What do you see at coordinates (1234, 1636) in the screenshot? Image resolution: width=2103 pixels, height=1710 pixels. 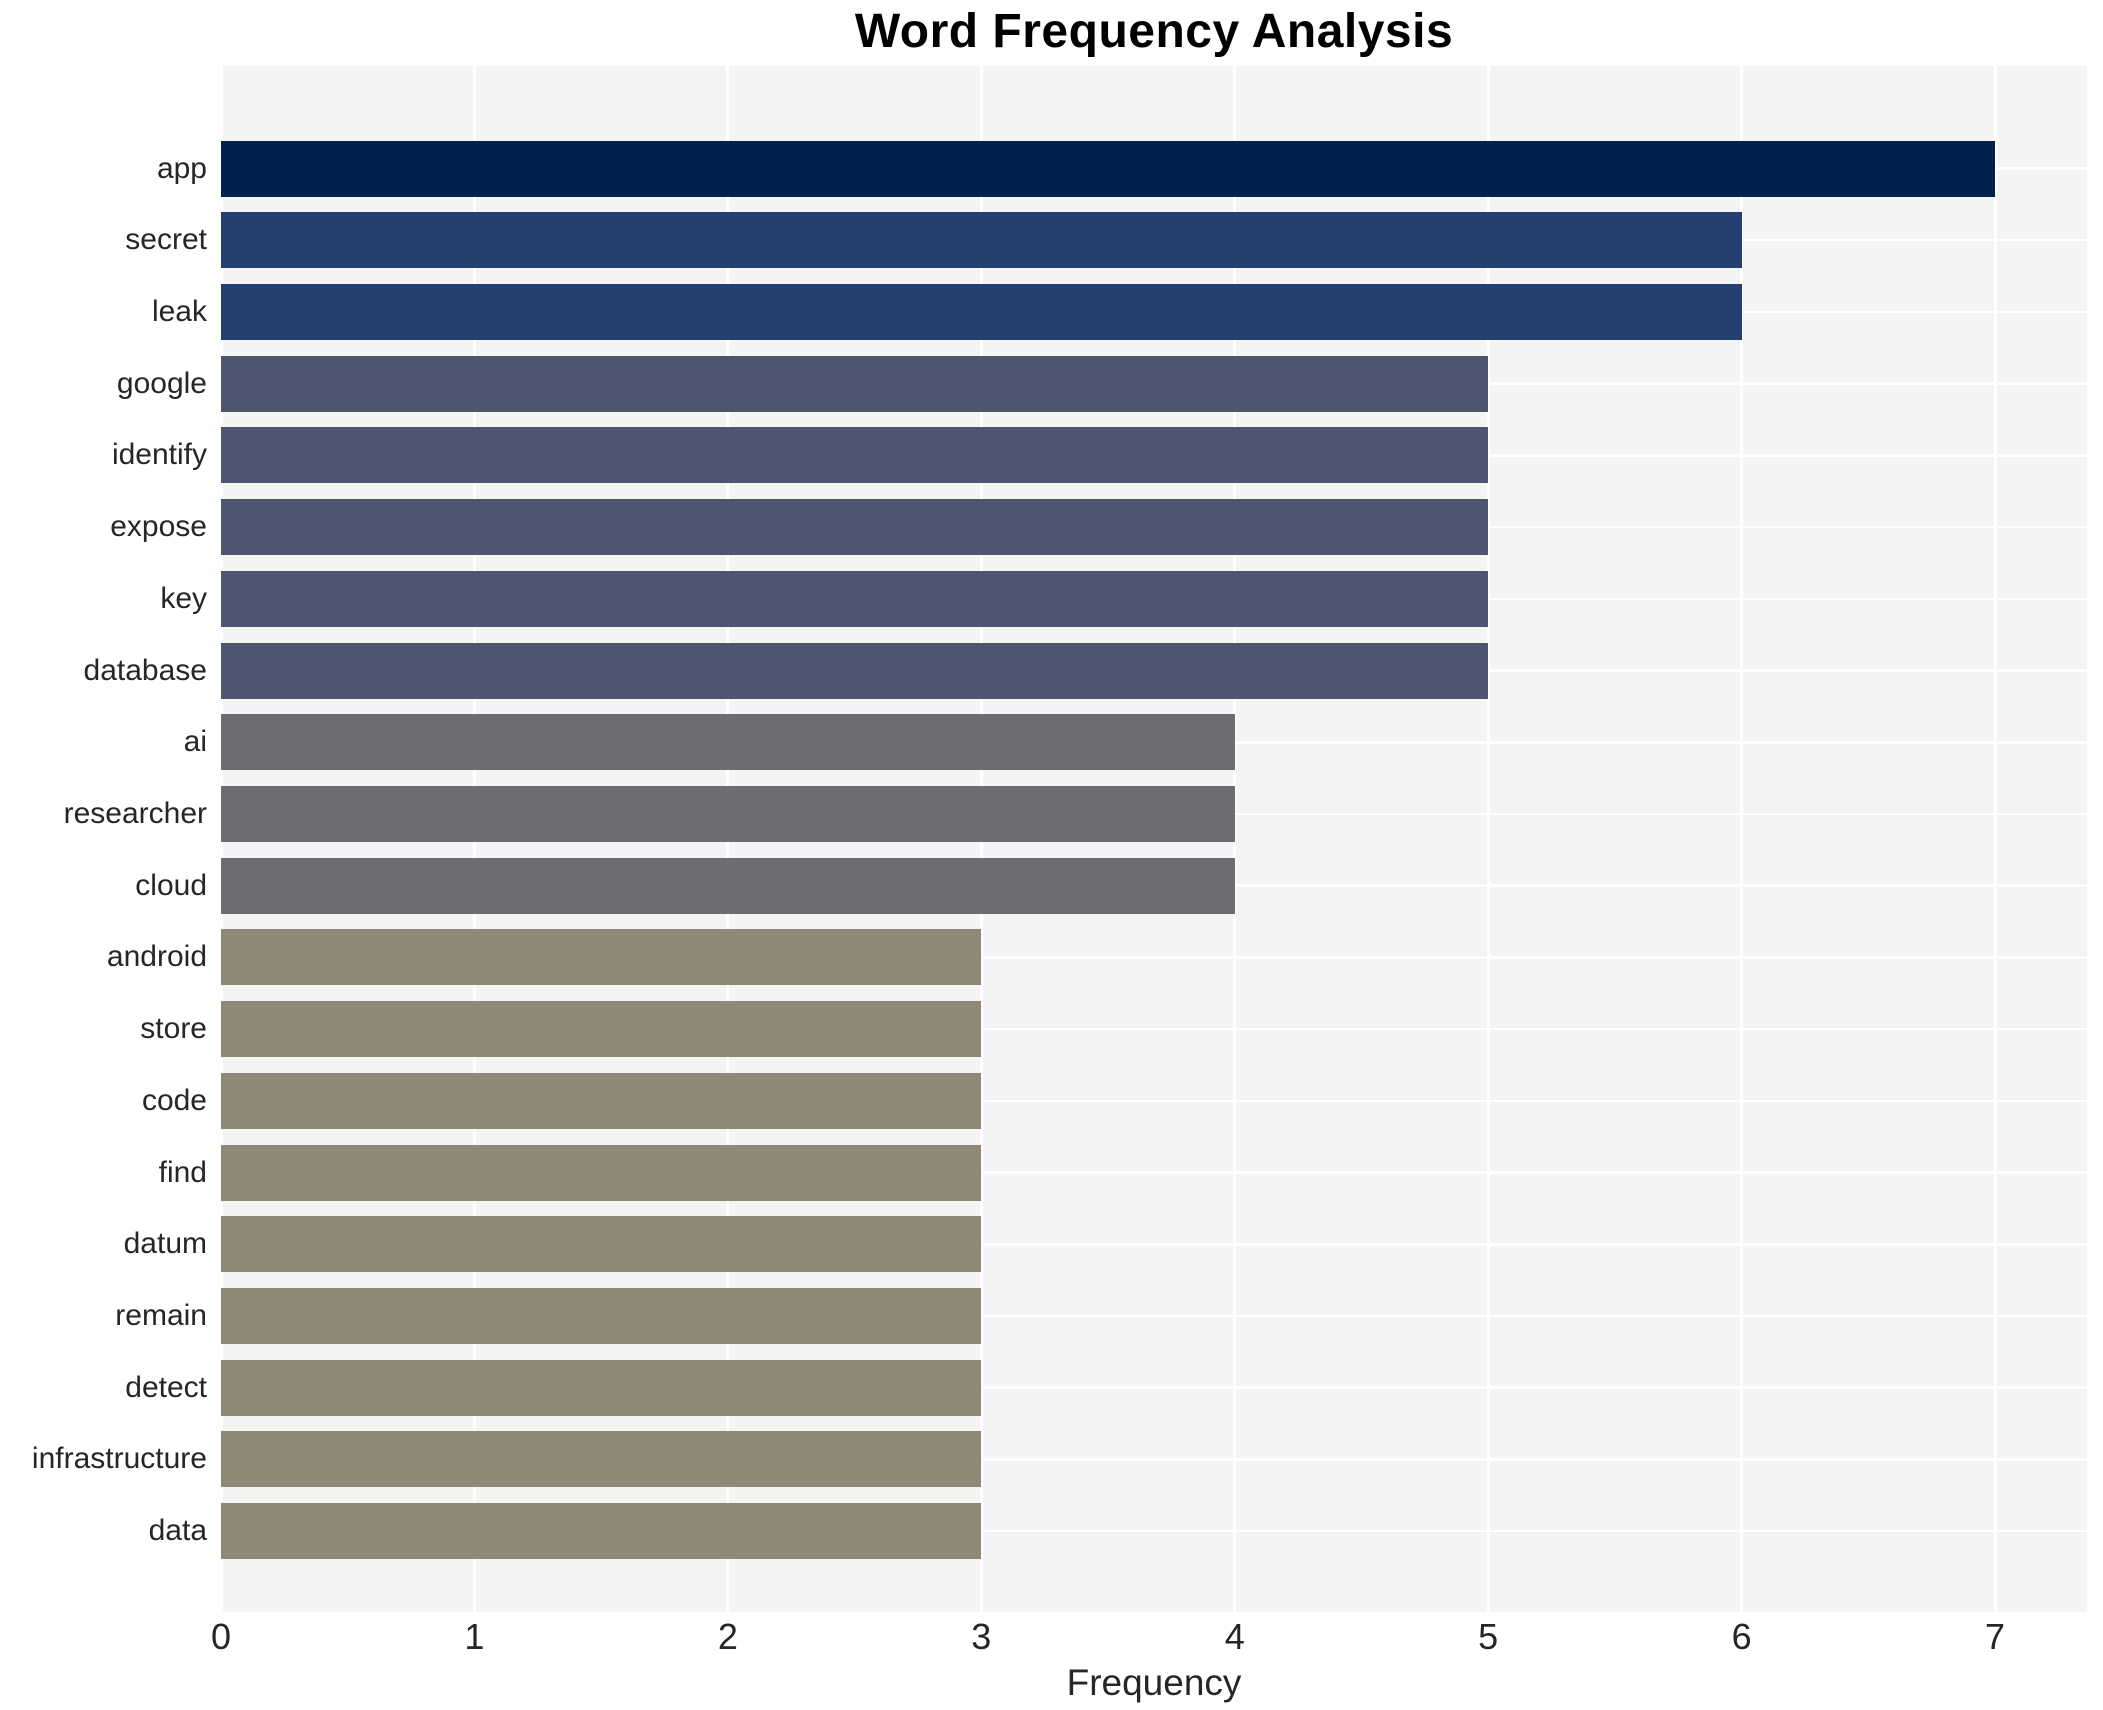 I see `x-tick-label: 4` at bounding box center [1234, 1636].